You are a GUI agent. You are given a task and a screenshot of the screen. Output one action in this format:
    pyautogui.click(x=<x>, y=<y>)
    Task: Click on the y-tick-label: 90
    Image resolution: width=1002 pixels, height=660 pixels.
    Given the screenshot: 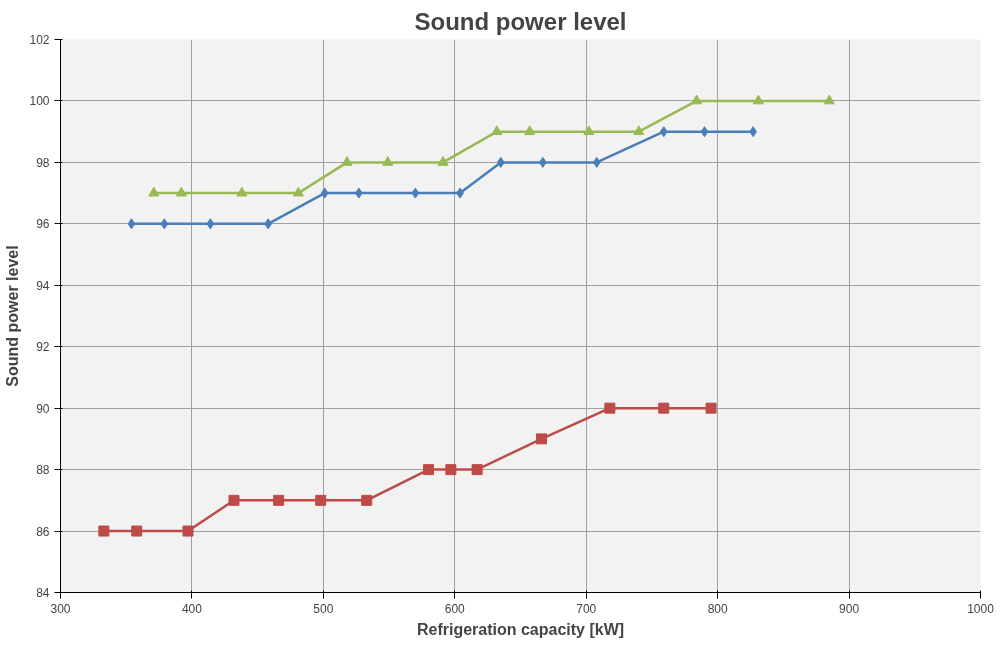 What is the action you would take?
    pyautogui.click(x=43, y=408)
    